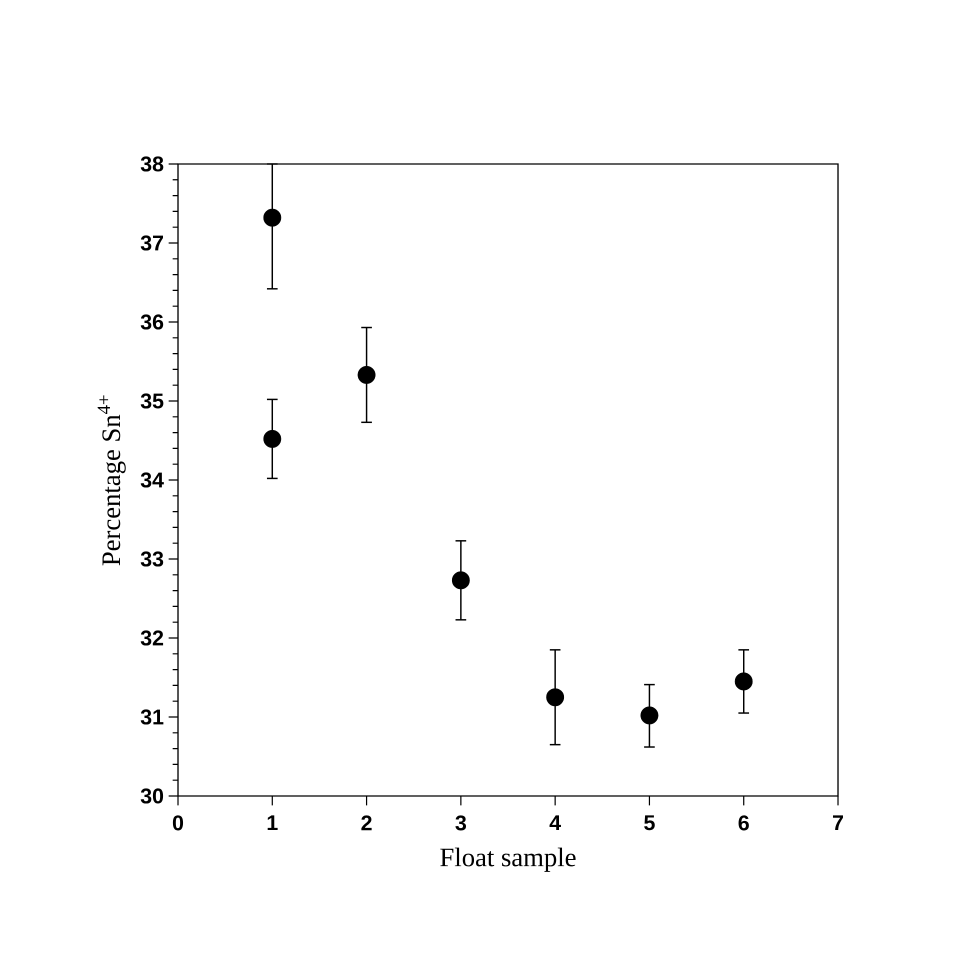  I want to click on x-tick-label: 6, so click(743, 822).